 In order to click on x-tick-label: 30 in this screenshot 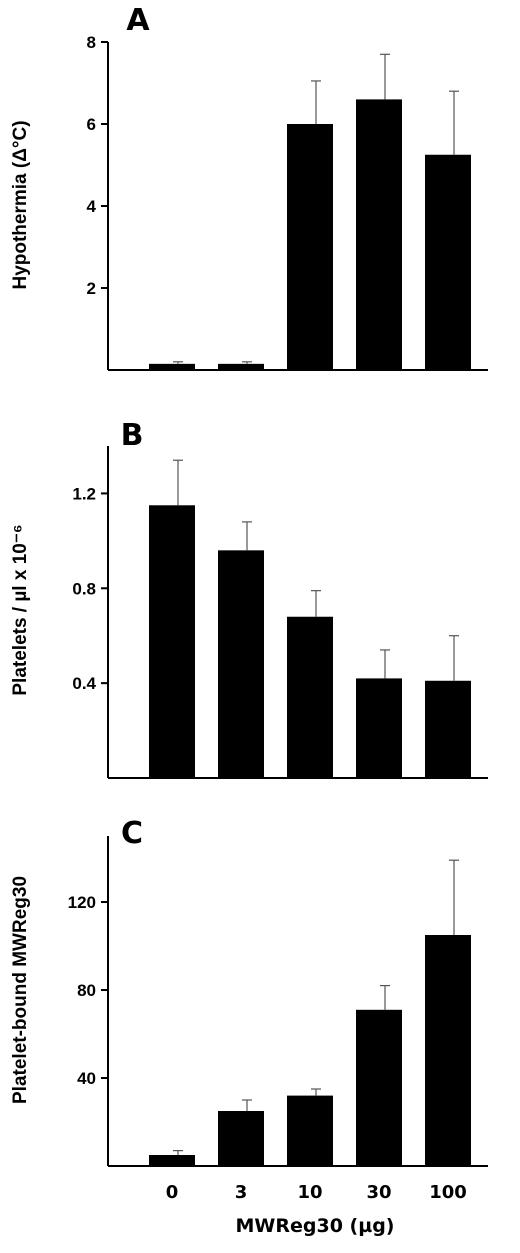, I will do `click(378, 1192)`.